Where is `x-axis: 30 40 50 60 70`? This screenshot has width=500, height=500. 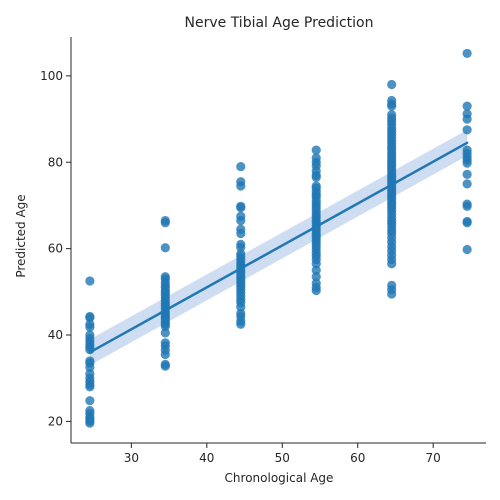 x-axis: 30 40 50 60 70 is located at coordinates (278, 453).